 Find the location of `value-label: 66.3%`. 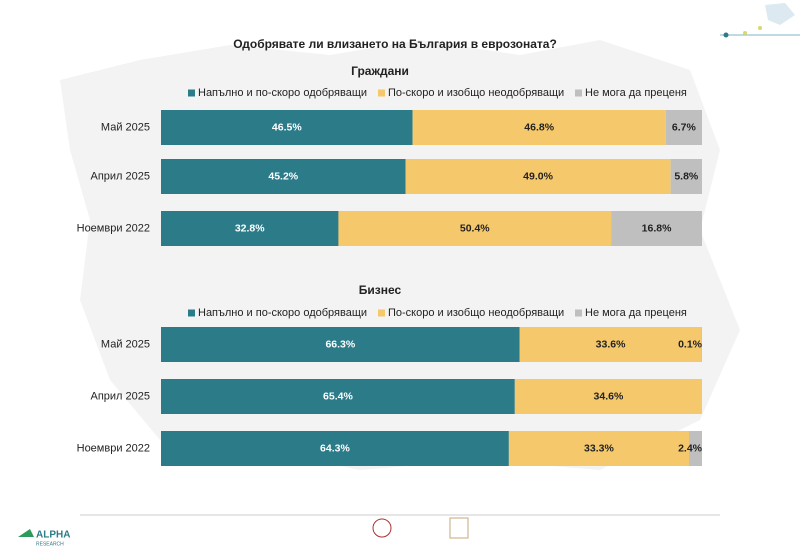

value-label: 66.3% is located at coordinates (340, 344).